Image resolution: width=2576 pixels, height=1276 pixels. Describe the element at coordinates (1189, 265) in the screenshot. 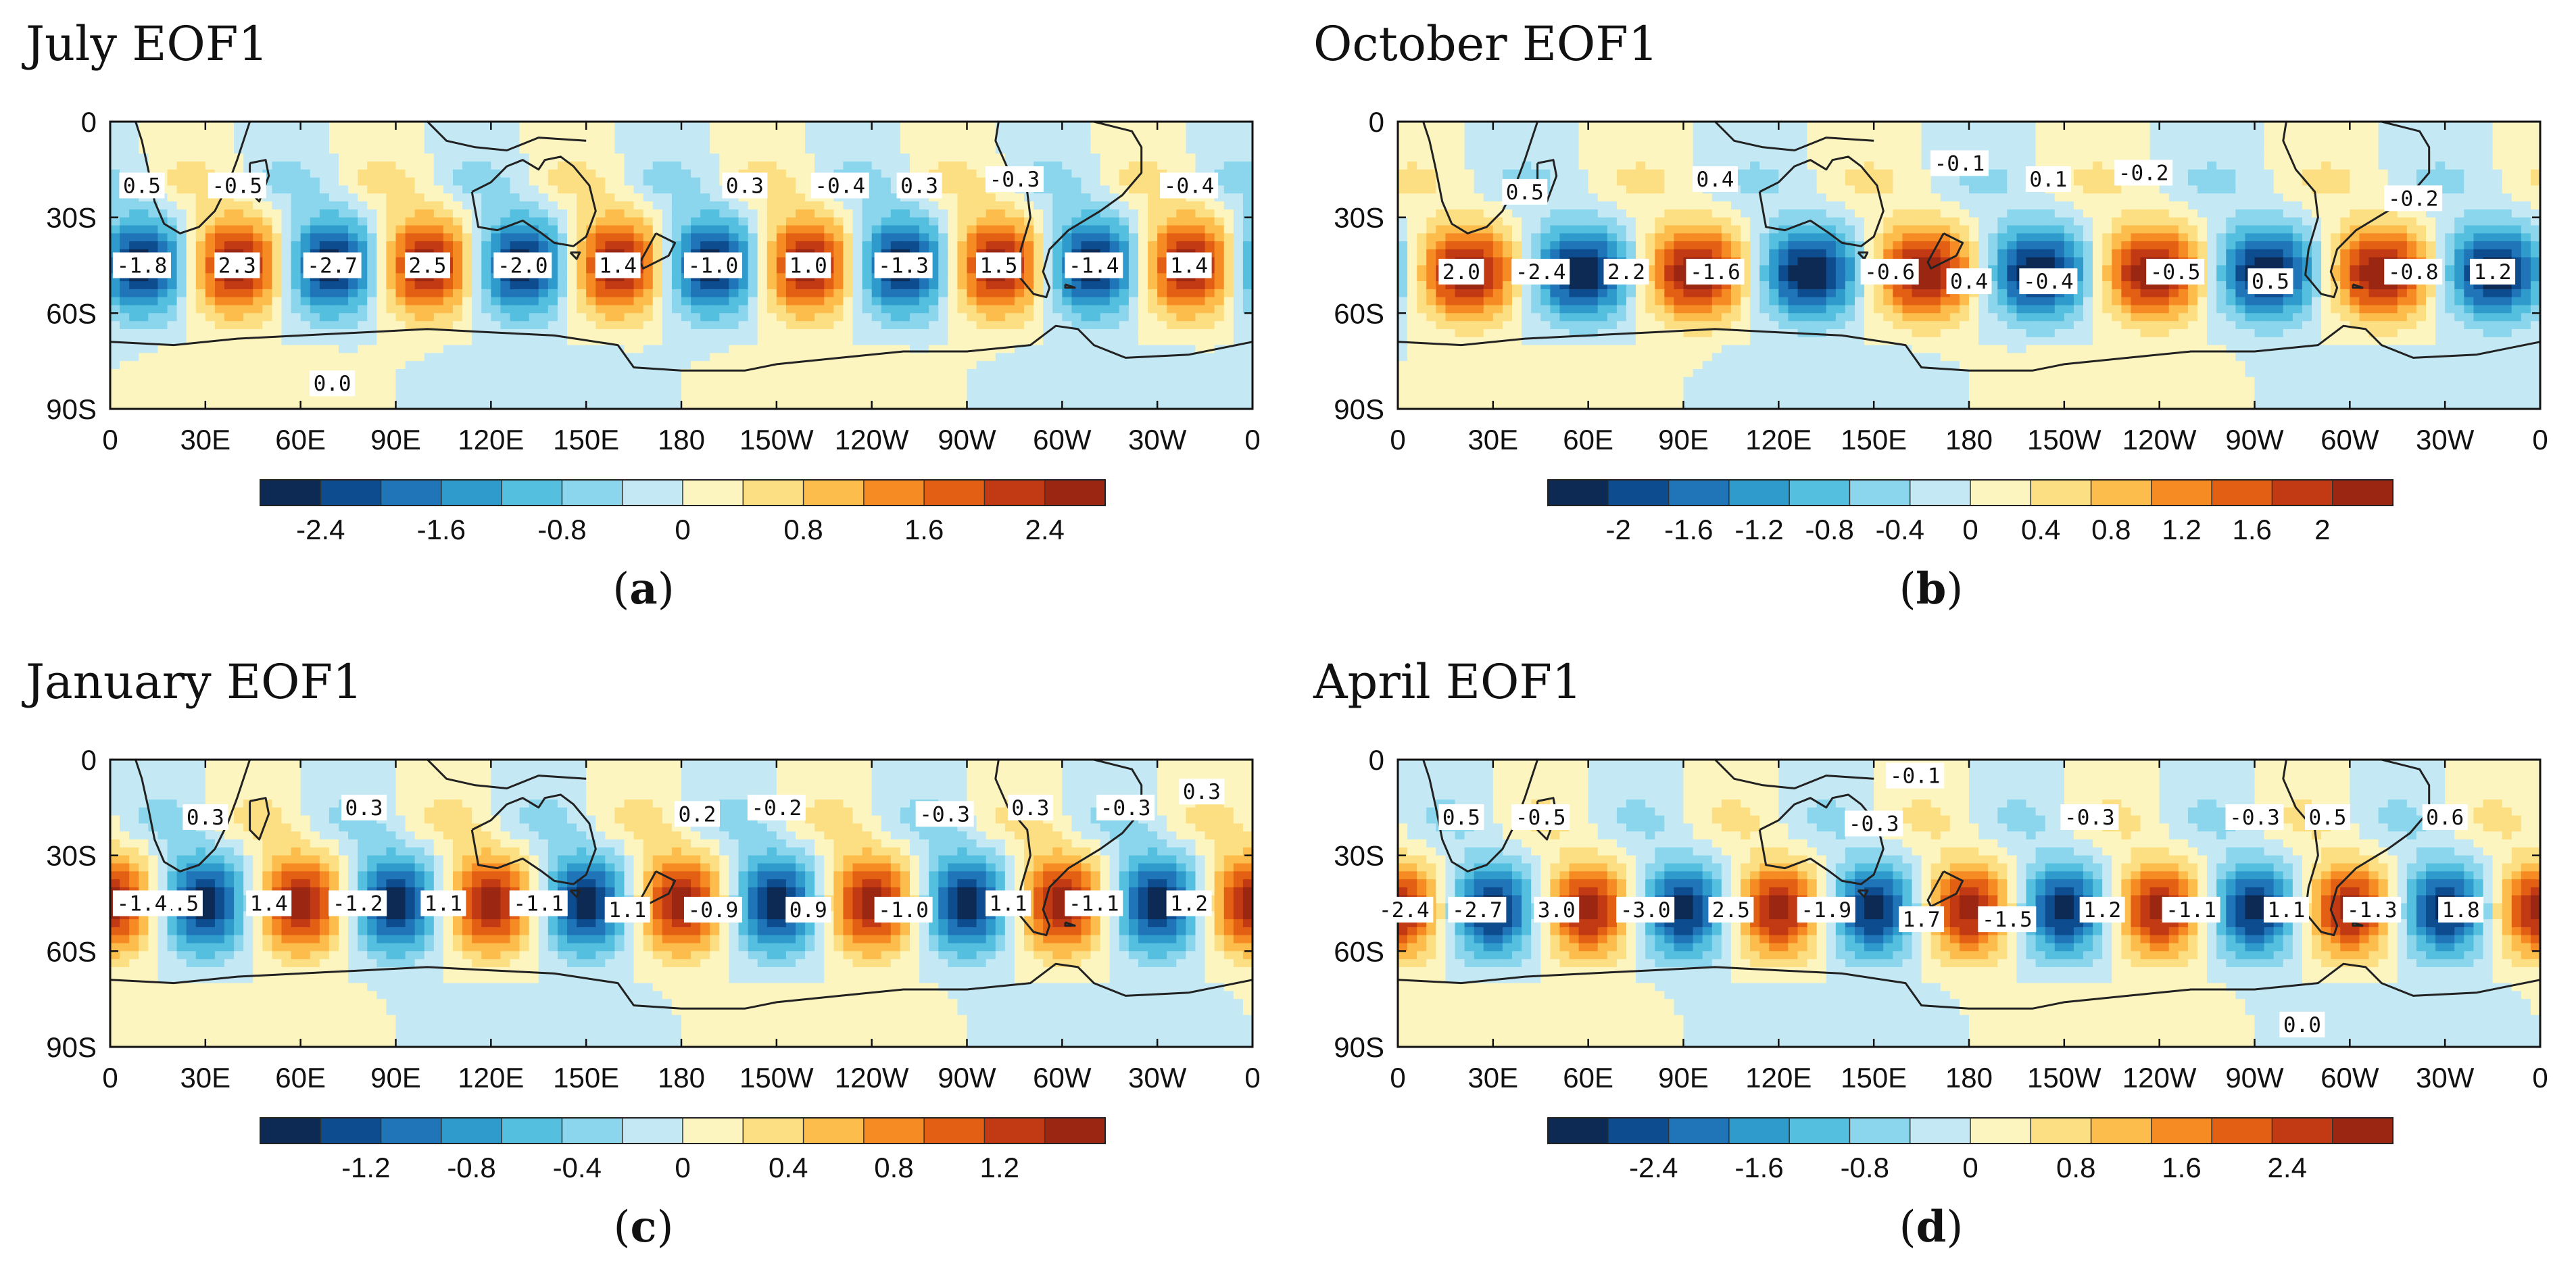

I see `contour-label: 1.4` at that location.